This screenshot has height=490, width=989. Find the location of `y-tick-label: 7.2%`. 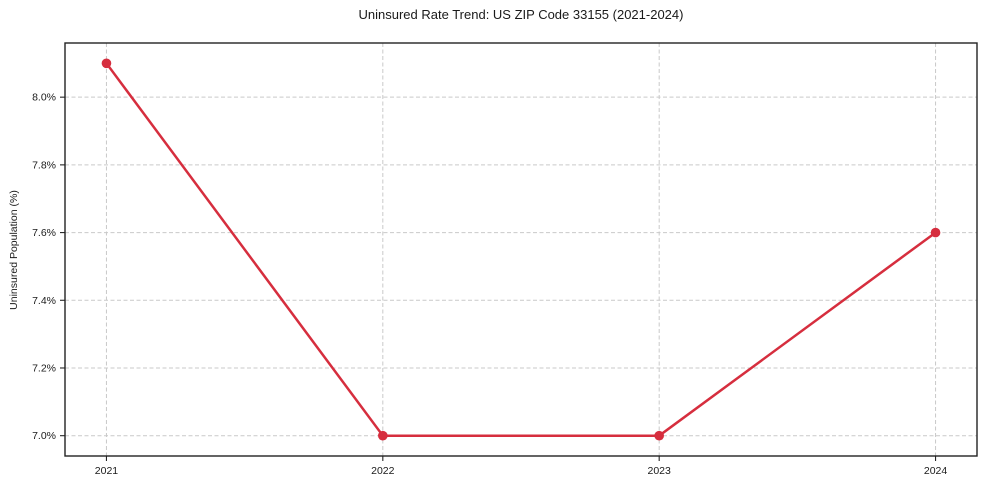

y-tick-label: 7.2% is located at coordinates (44, 368).